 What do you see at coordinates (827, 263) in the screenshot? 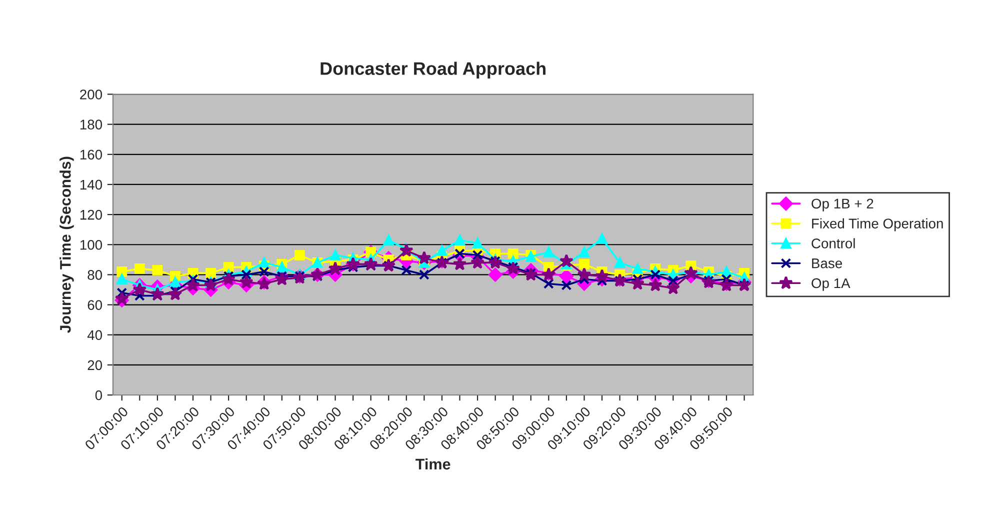
I see `legend-label: Base` at bounding box center [827, 263].